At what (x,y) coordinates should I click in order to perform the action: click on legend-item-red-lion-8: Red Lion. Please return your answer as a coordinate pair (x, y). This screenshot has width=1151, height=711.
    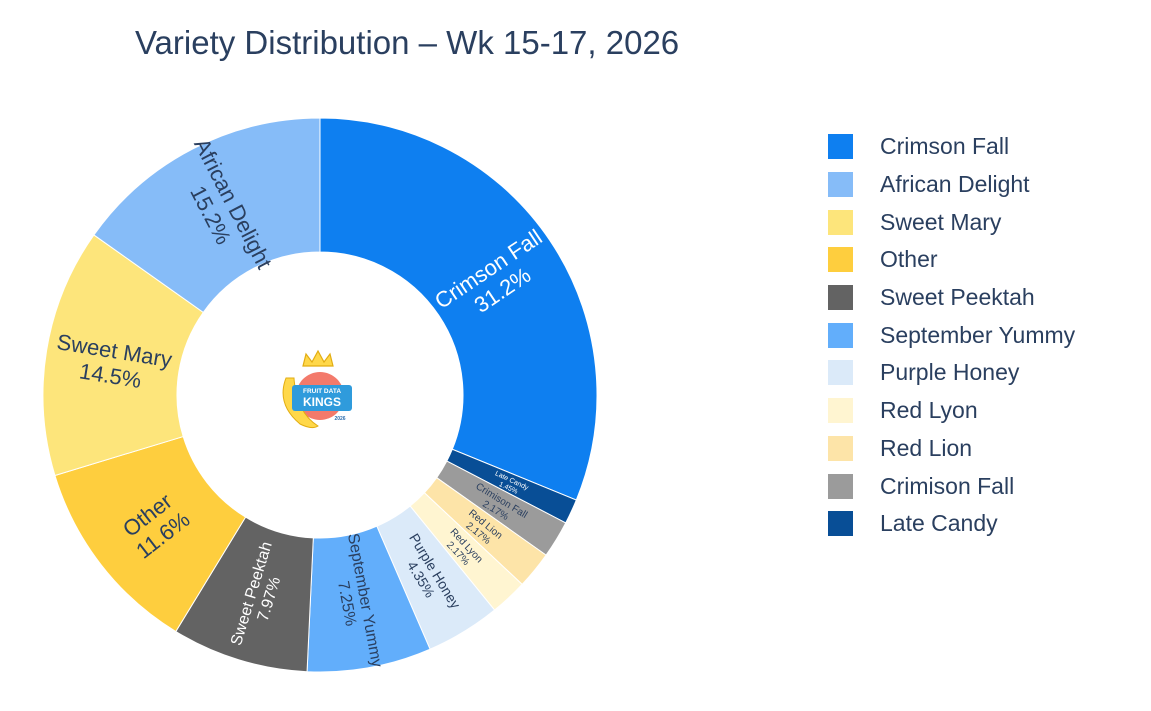
    Looking at the image, I should click on (951, 449).